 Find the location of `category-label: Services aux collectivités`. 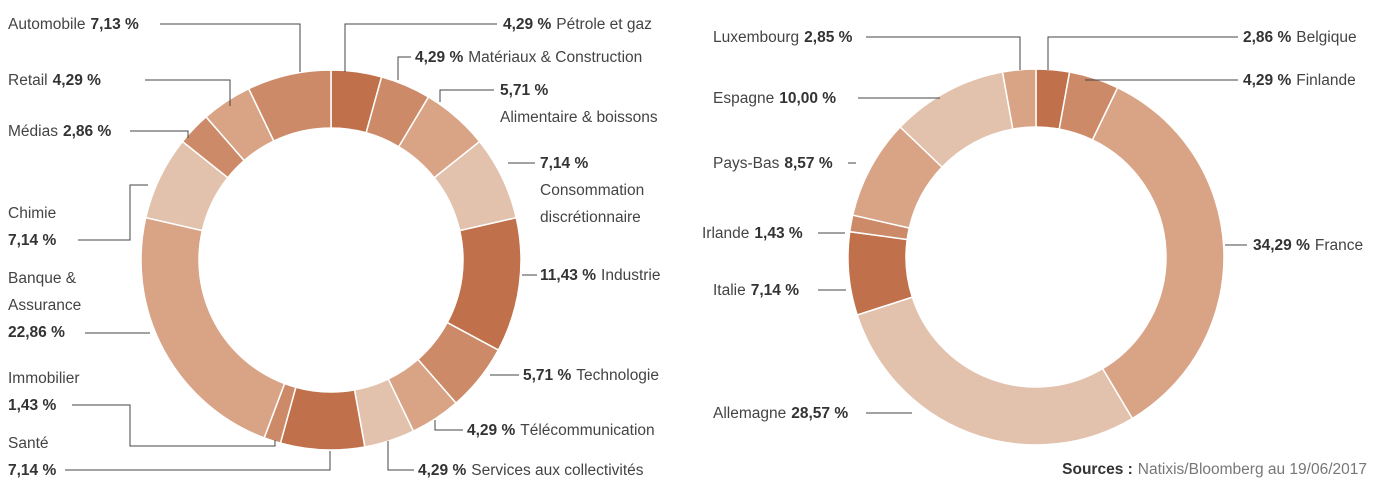

category-label: Services aux collectivités is located at coordinates (557, 470).